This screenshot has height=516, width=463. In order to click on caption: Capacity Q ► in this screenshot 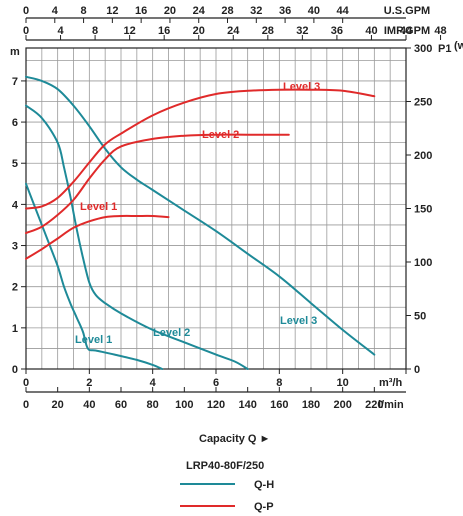, I will do `click(234, 439)`.